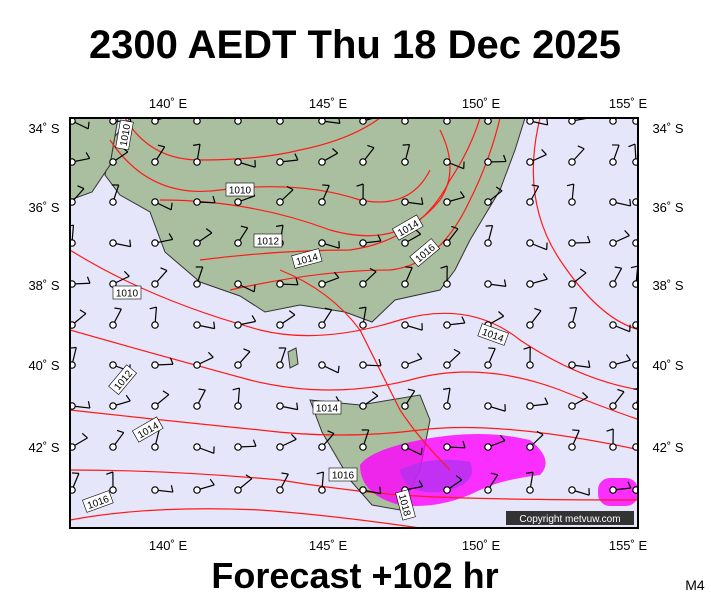  Describe the element at coordinates (354, 575) in the screenshot. I see `forecast: Forecast +102 hr` at that location.